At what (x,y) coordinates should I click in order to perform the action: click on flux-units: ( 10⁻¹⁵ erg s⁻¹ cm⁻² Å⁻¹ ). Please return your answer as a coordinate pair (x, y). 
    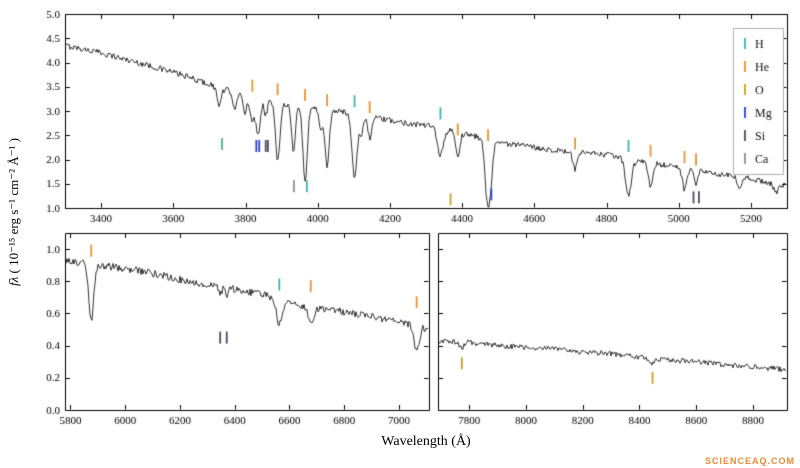
    Looking at the image, I should click on (13, 207).